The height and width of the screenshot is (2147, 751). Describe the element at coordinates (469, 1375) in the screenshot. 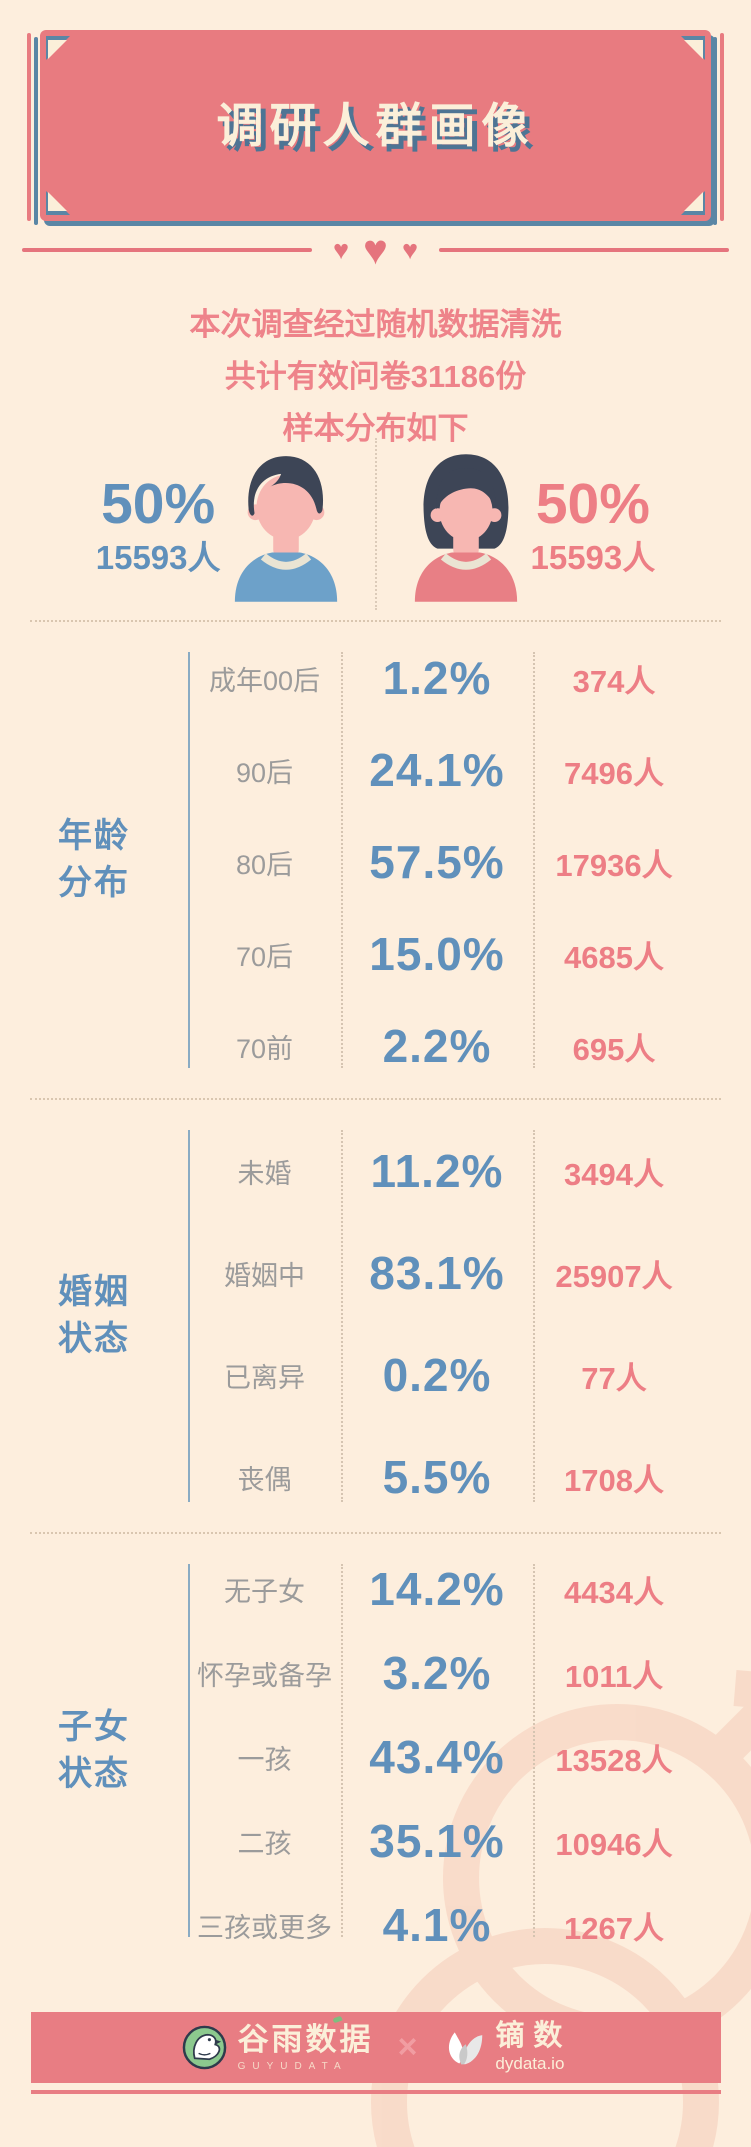

I see `table-row: 已离异 0.2% 77人` at that location.